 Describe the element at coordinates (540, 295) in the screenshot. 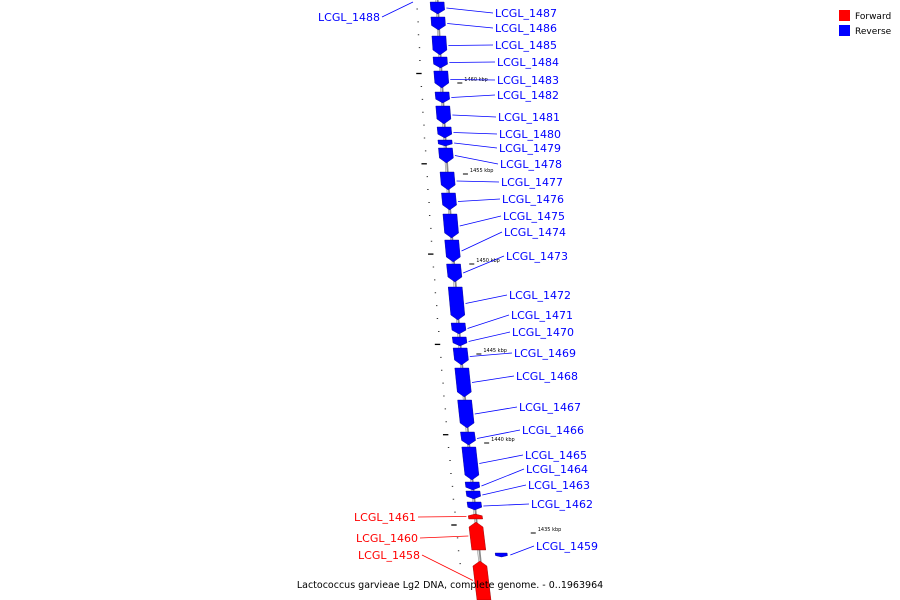

I see `gene-label: LCGL_1472` at that location.